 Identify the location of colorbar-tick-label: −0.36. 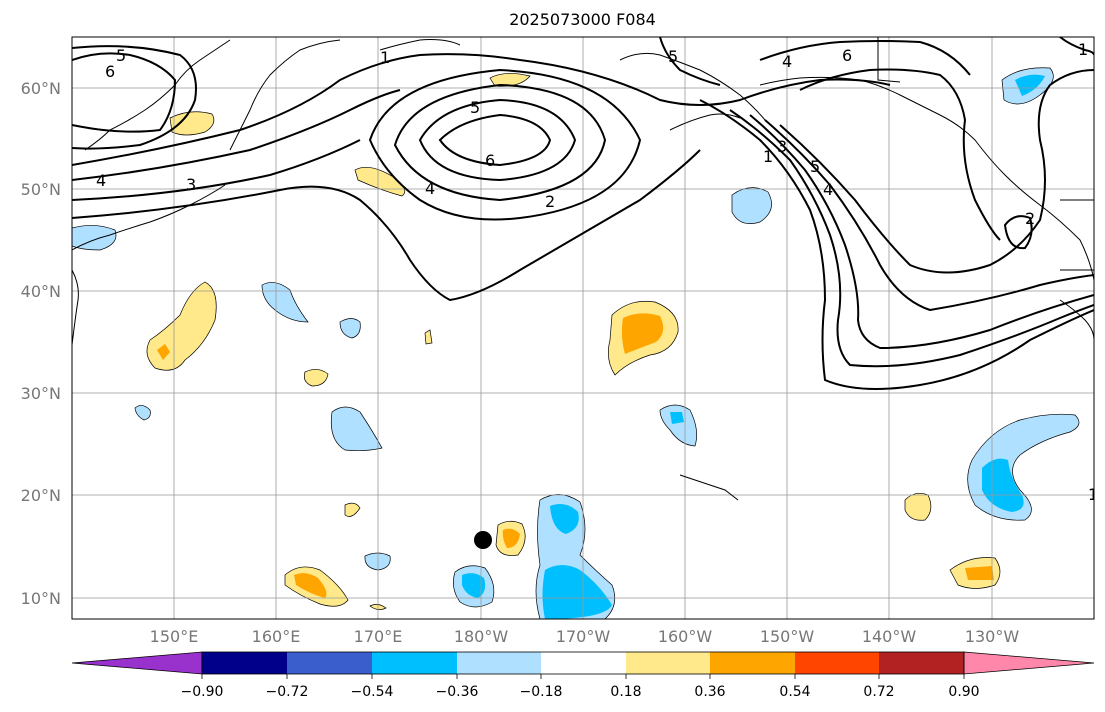
(457, 692).